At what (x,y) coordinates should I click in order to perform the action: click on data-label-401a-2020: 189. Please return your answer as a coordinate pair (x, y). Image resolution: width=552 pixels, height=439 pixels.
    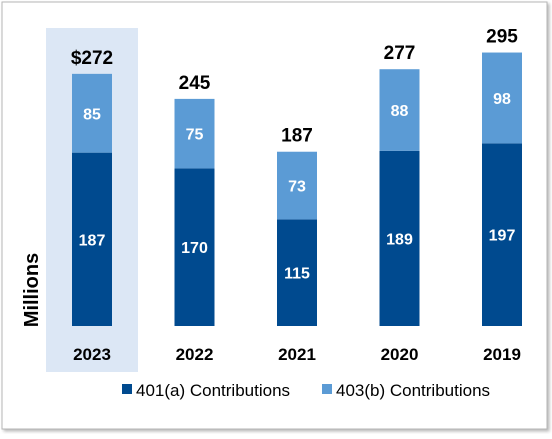
    Looking at the image, I should click on (399, 239).